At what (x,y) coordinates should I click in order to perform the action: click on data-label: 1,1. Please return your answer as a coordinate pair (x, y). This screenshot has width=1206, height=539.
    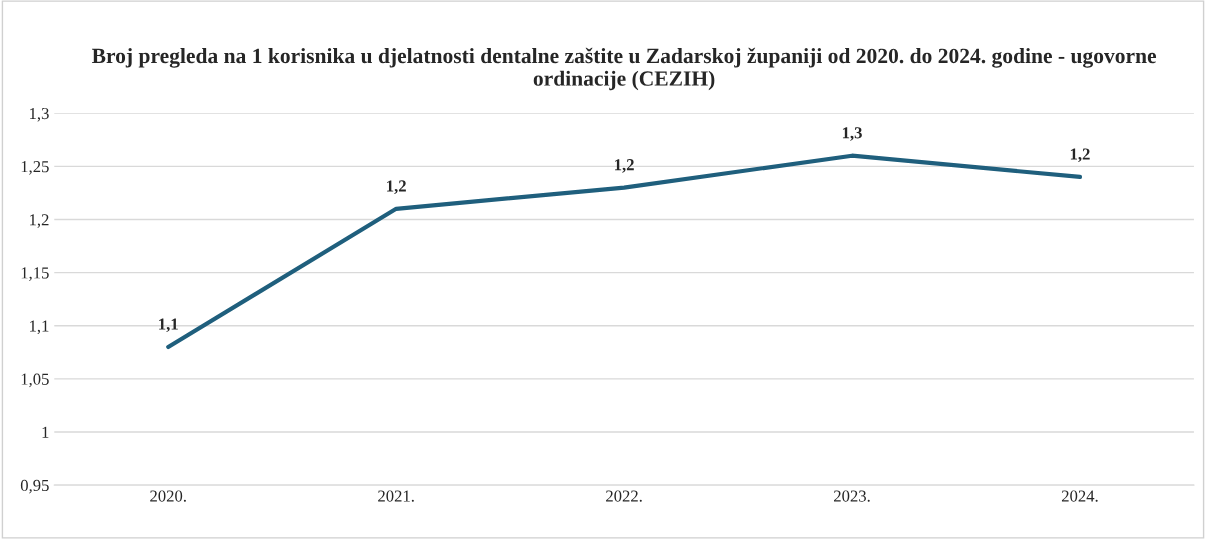
    Looking at the image, I should click on (168, 325).